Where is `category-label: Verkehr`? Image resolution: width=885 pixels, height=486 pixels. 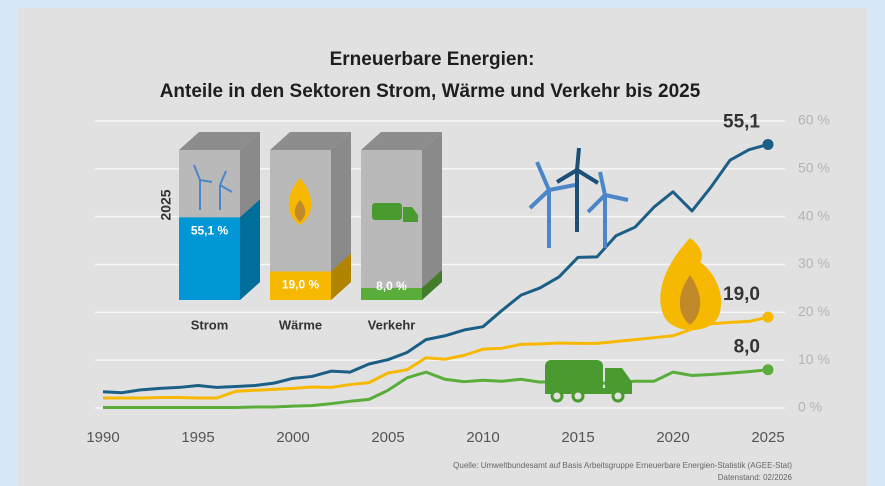
category-label: Verkehr is located at coordinates (392, 324).